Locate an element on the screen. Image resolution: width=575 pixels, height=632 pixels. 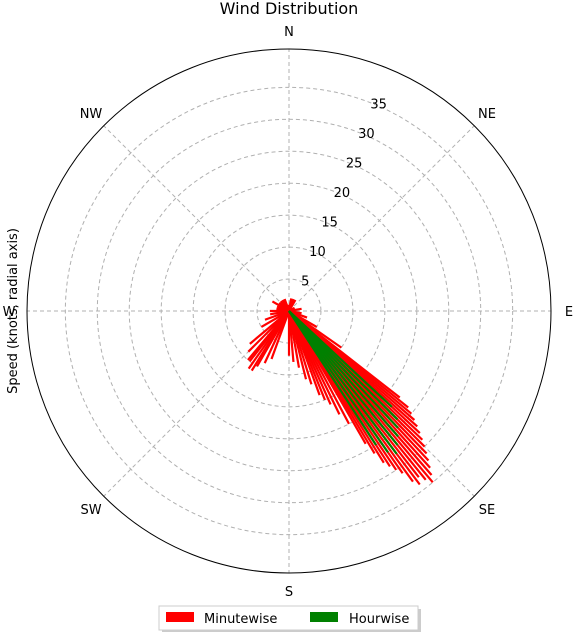
radial-tick-label: 10 is located at coordinates (317, 252).